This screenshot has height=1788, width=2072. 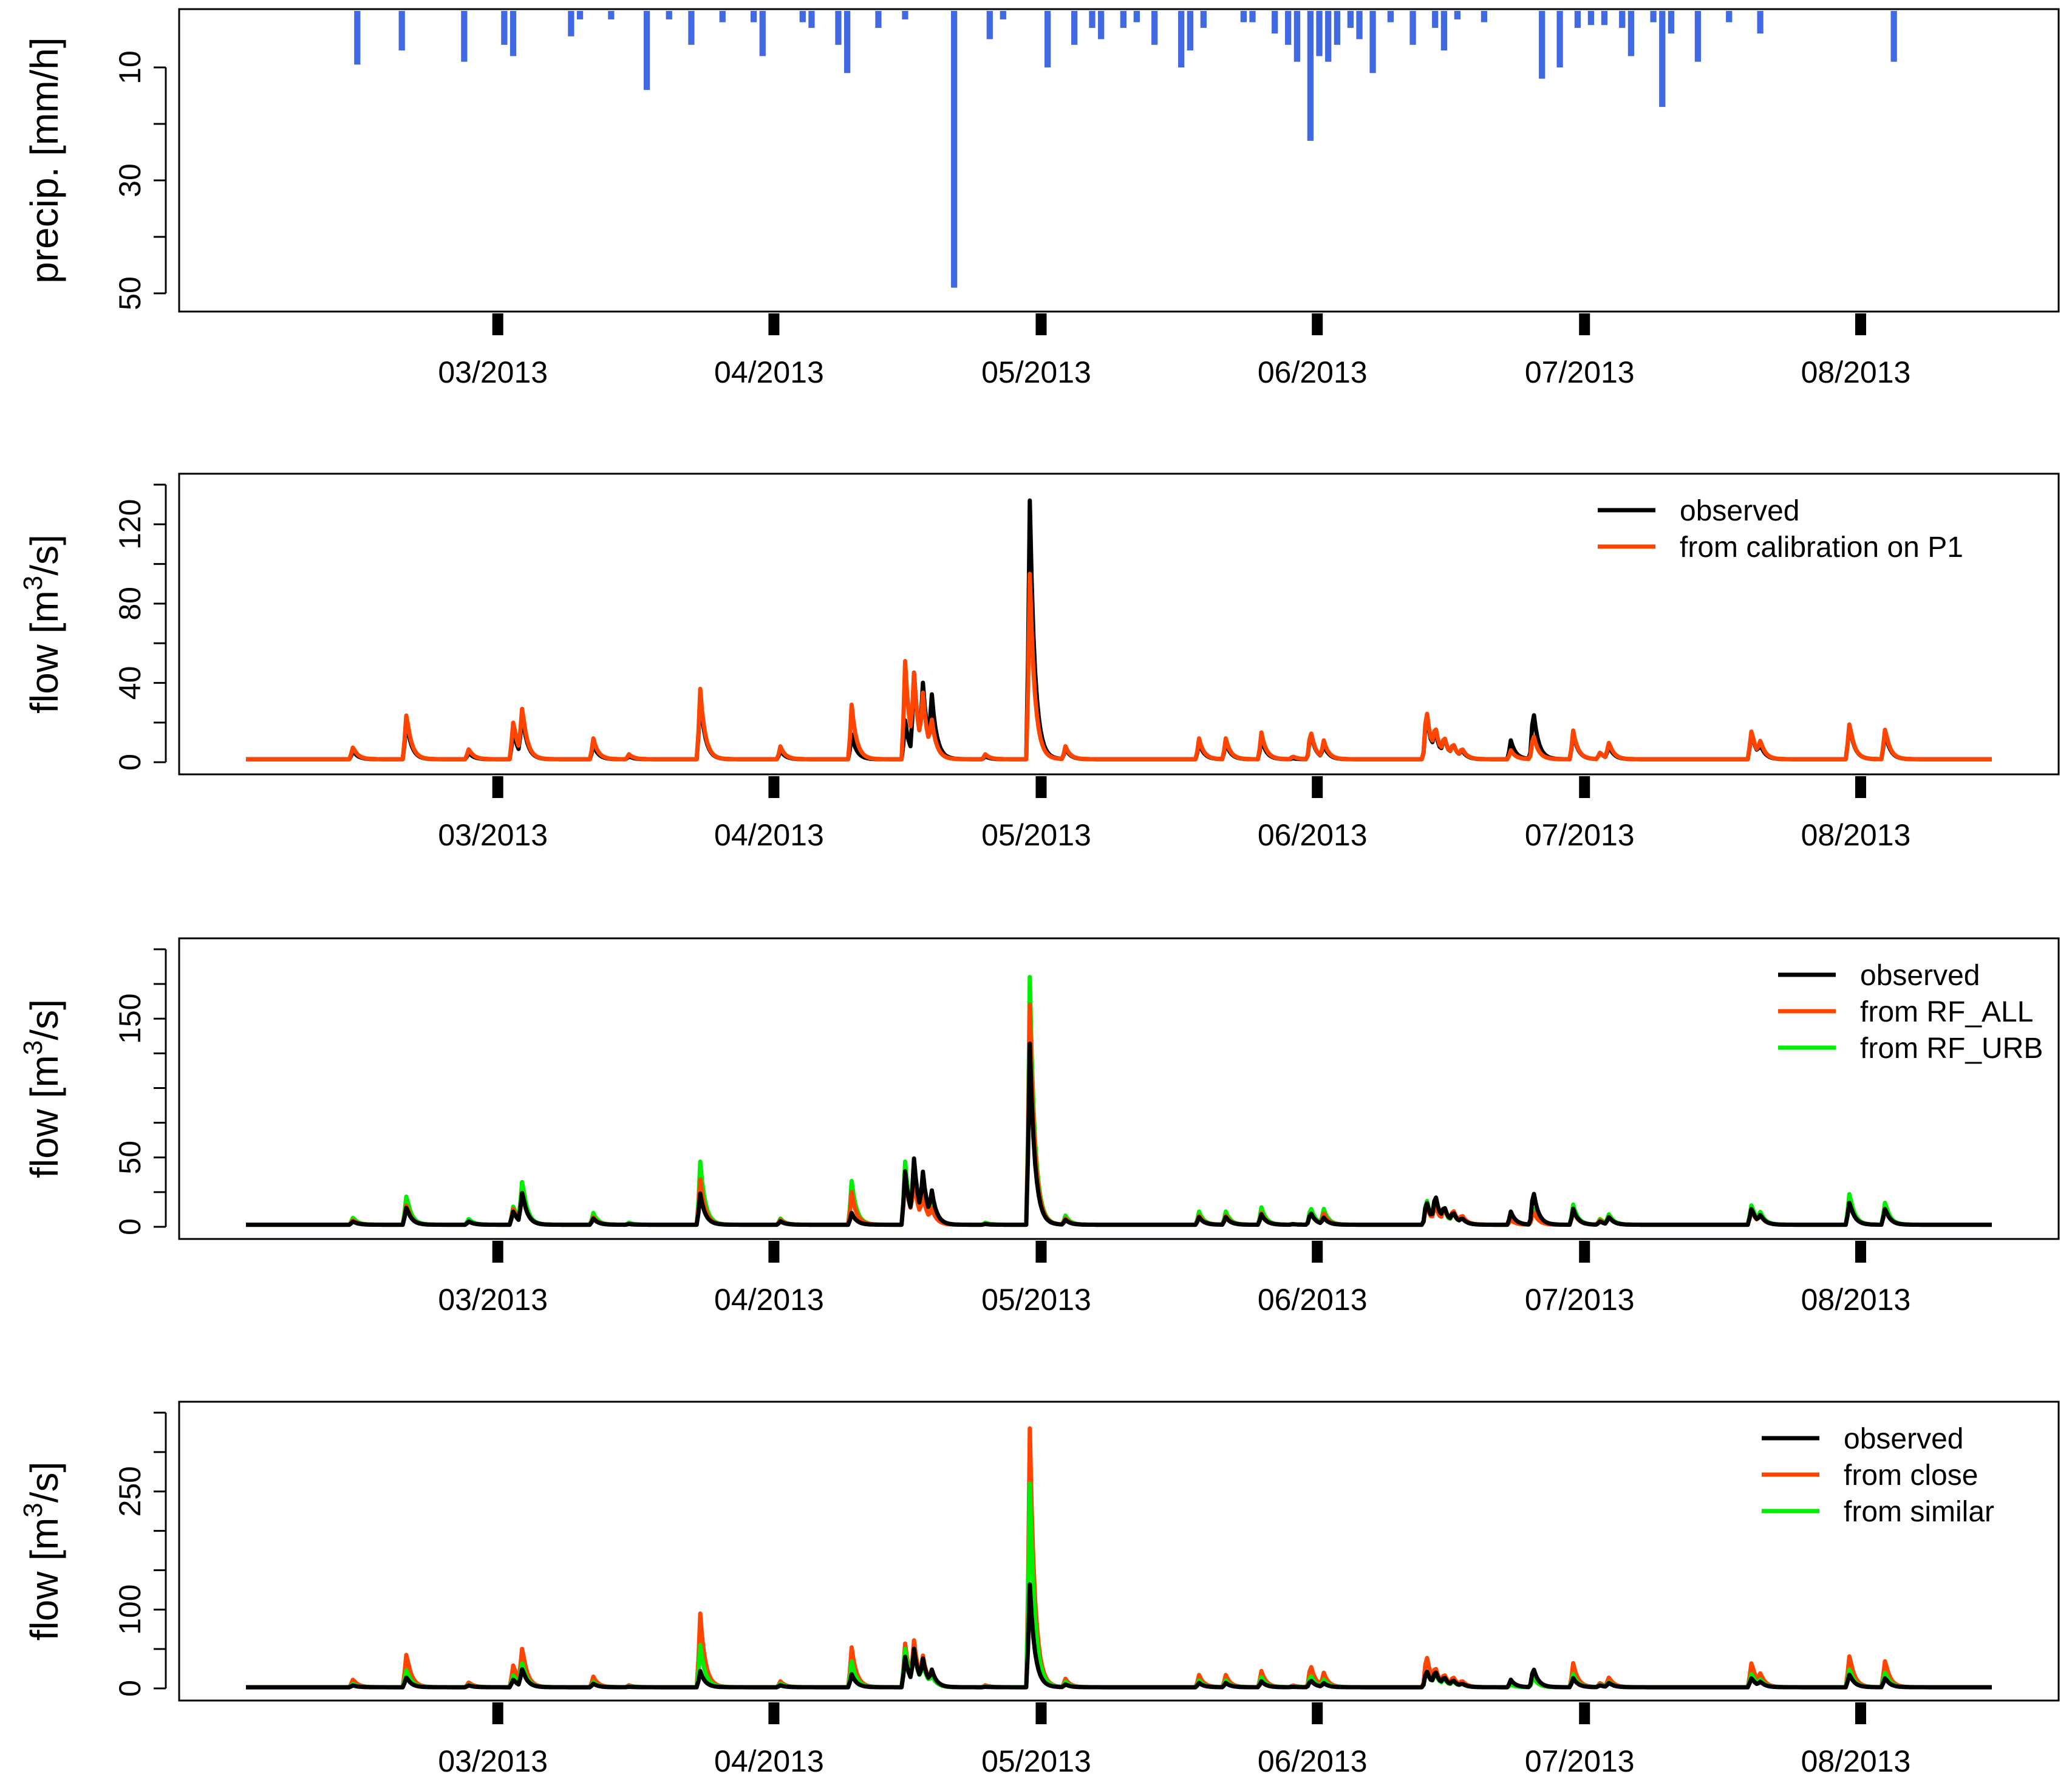 I want to click on y-tick-label: 150, so click(x=130, y=1019).